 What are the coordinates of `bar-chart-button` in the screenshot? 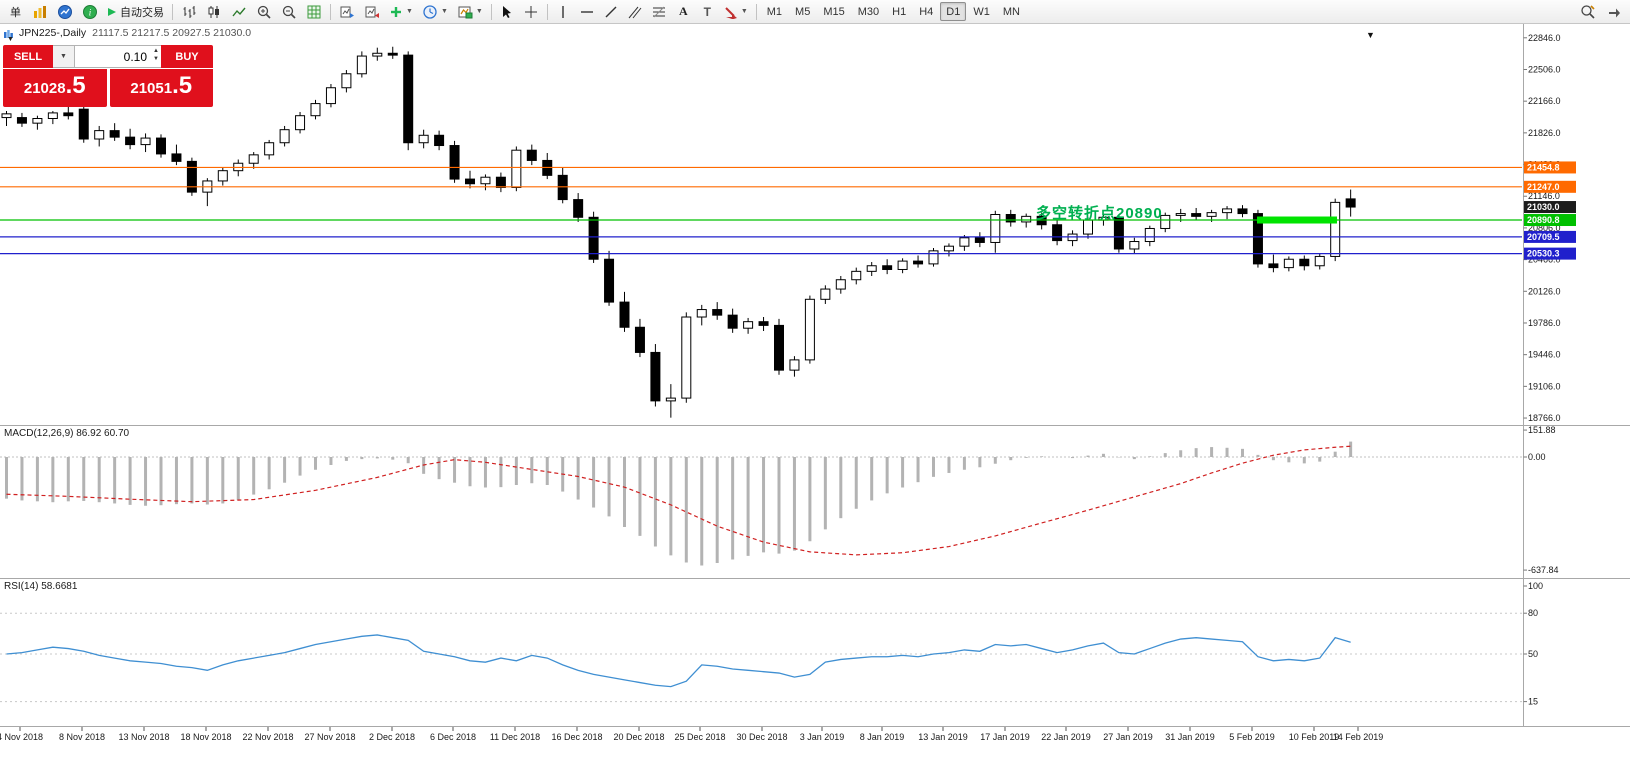 It's located at (189, 11).